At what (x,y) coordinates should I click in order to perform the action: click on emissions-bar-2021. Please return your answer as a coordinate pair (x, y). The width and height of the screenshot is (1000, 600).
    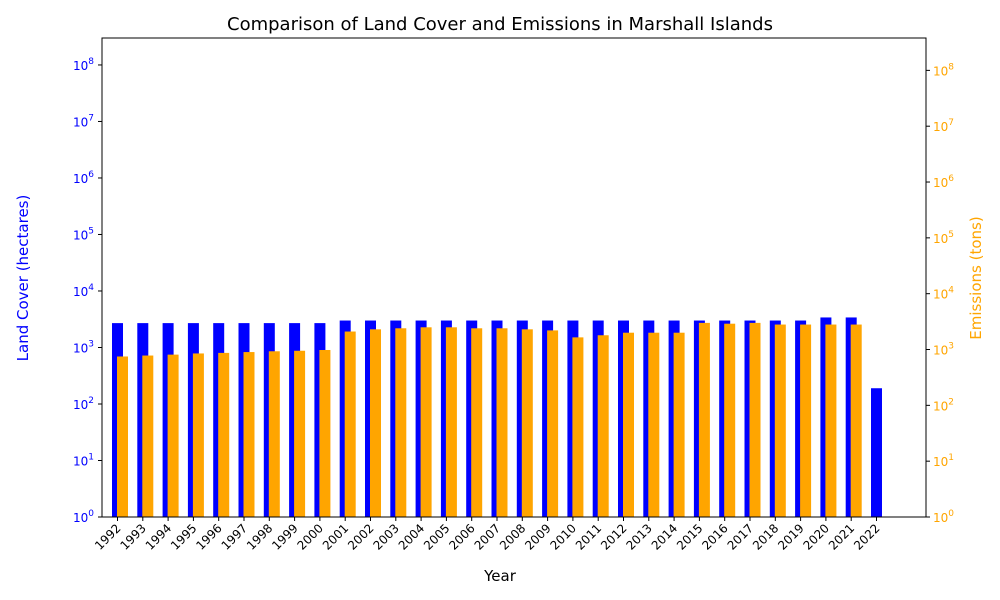
    Looking at the image, I should click on (856, 420).